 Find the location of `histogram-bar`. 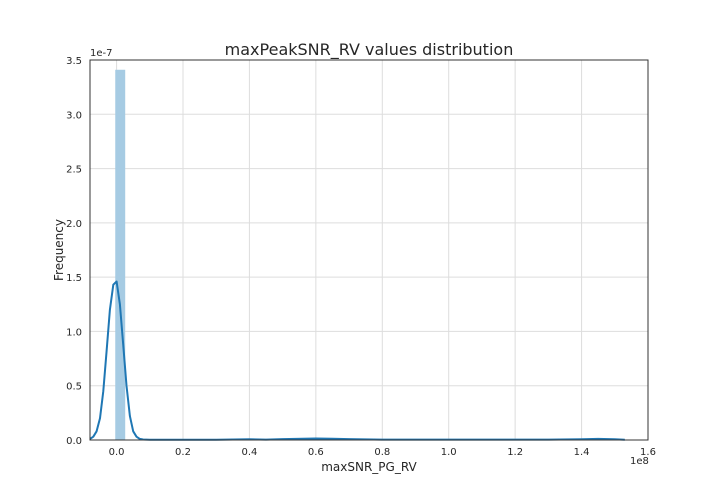

histogram-bar is located at coordinates (120, 255).